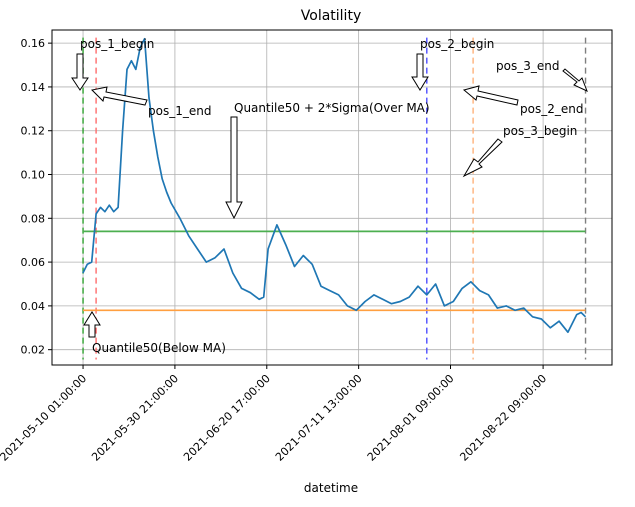  I want to click on y-tick-label: 0.04, so click(33, 306).